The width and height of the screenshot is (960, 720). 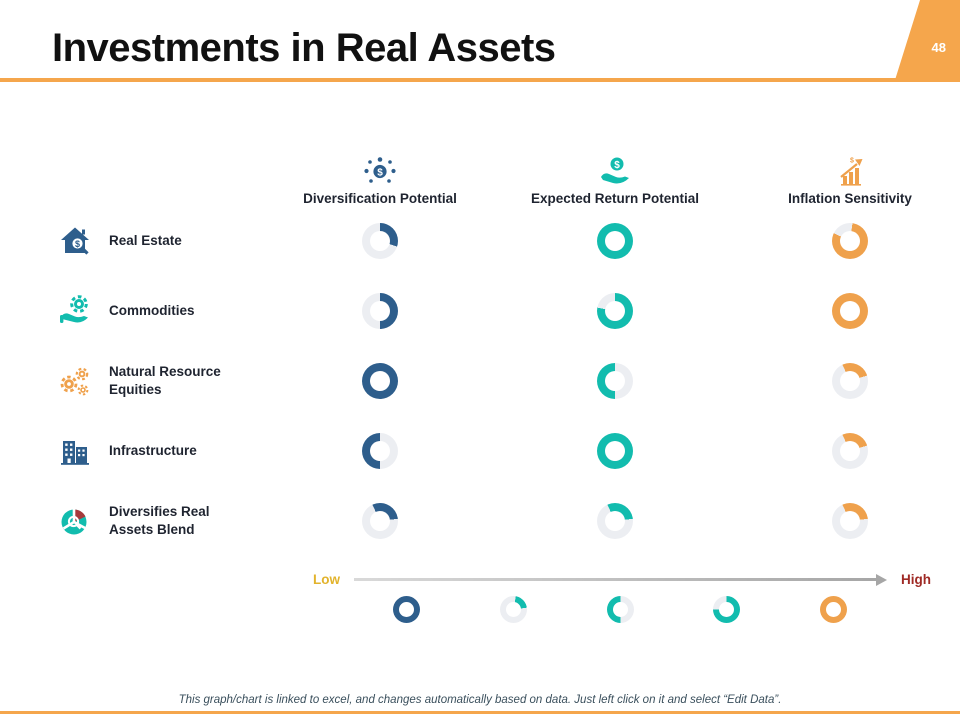 I want to click on house-search-icon: $, so click(x=75, y=241).